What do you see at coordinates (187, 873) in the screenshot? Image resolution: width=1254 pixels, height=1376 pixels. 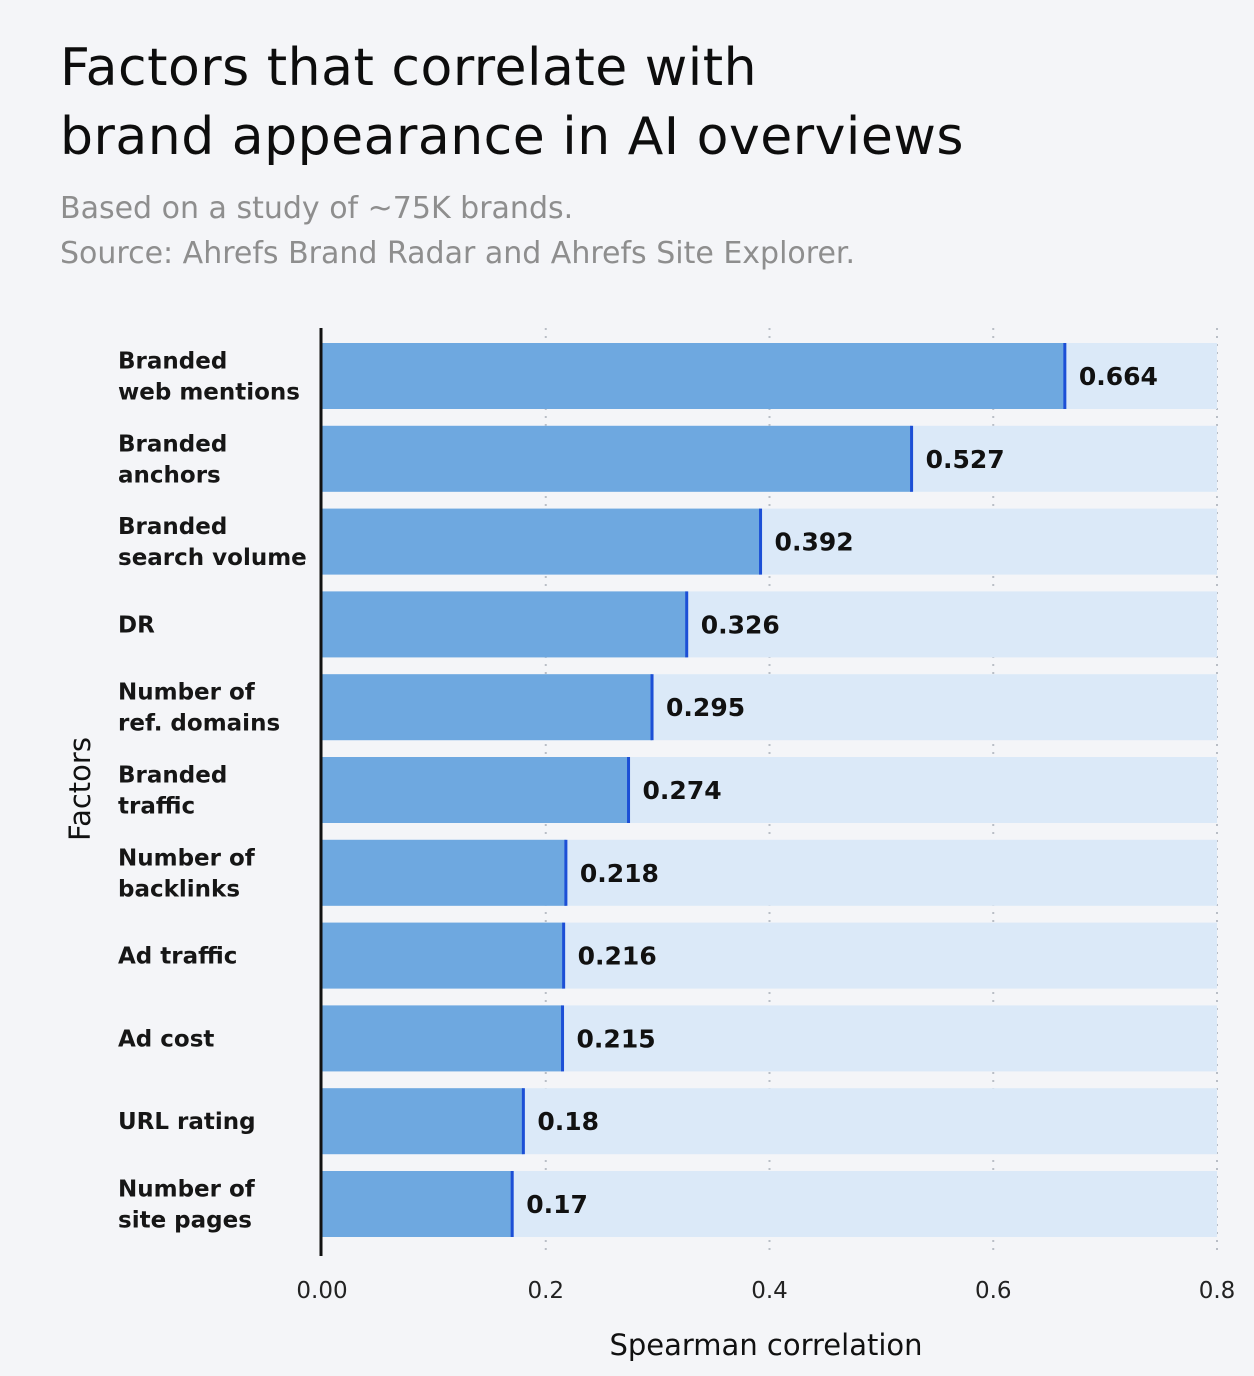 I see `category-label-6: Number of backlinks` at bounding box center [187, 873].